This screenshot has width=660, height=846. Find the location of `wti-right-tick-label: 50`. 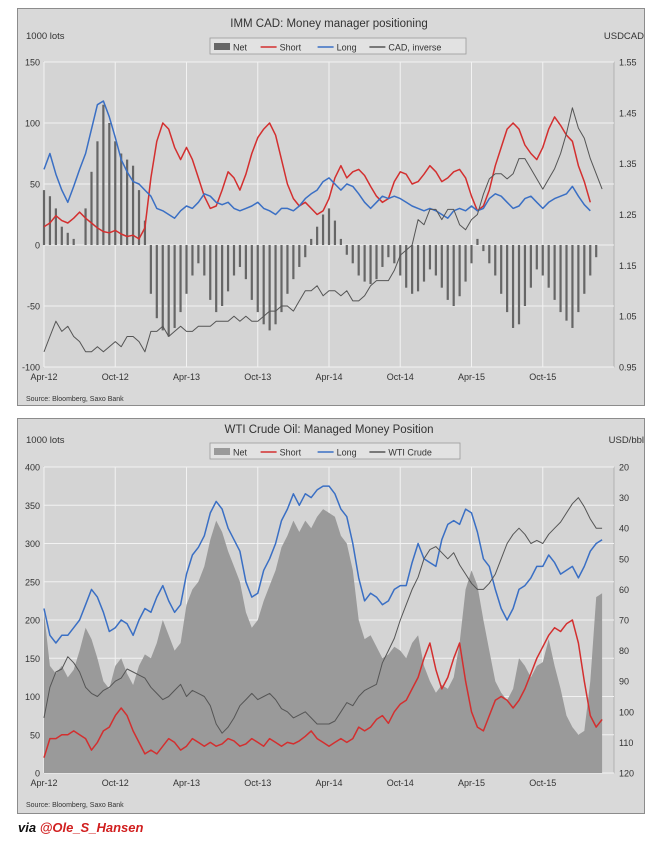

wti-right-tick-label: 50 is located at coordinates (624, 559).